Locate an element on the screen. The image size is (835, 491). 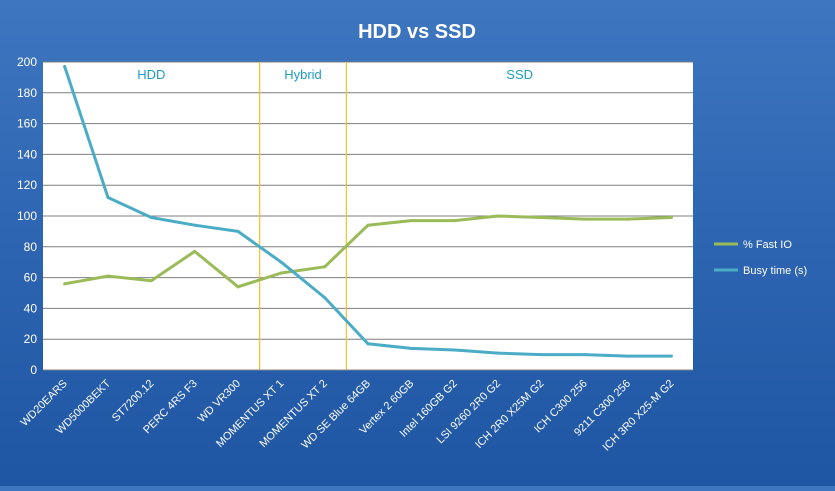
y-tick-label: 120 is located at coordinates (27, 185).